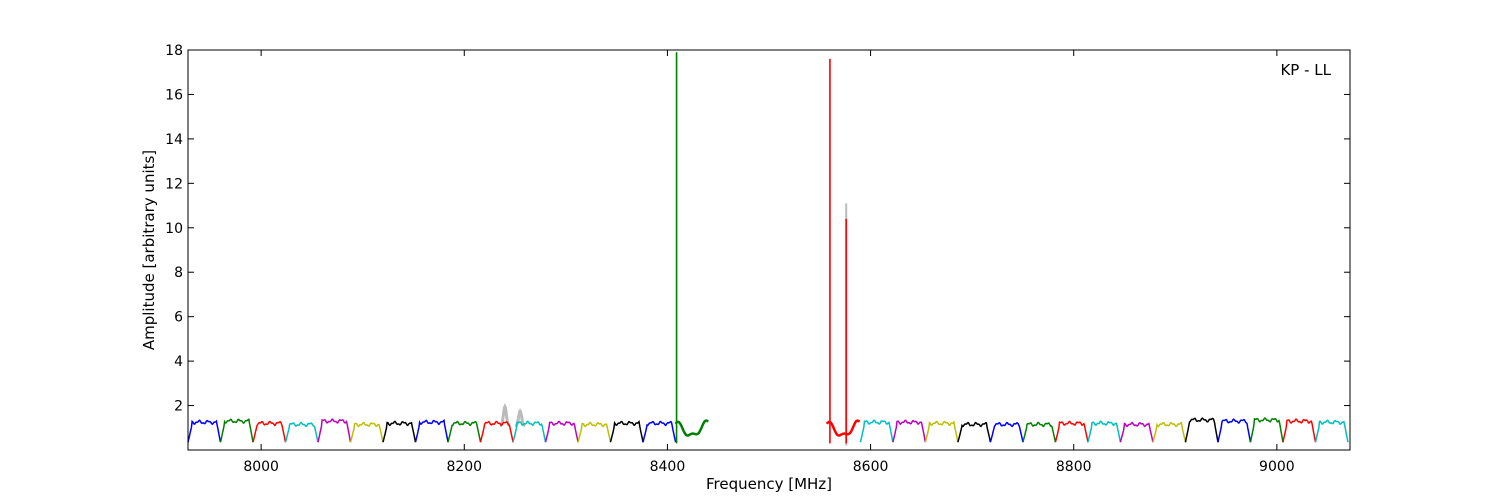 The height and width of the screenshot is (500, 1500). Describe the element at coordinates (769, 484) in the screenshot. I see `x-axis-label: Frequency [MHz]` at that location.